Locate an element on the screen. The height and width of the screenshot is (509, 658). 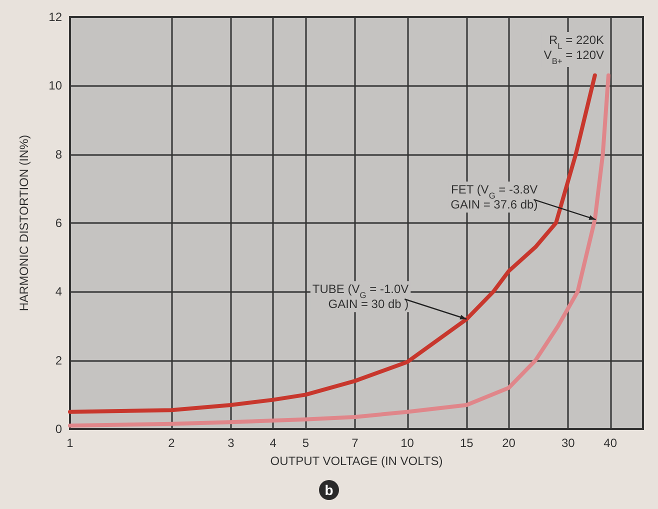
y-tick-label: 4 is located at coordinates (58, 291).